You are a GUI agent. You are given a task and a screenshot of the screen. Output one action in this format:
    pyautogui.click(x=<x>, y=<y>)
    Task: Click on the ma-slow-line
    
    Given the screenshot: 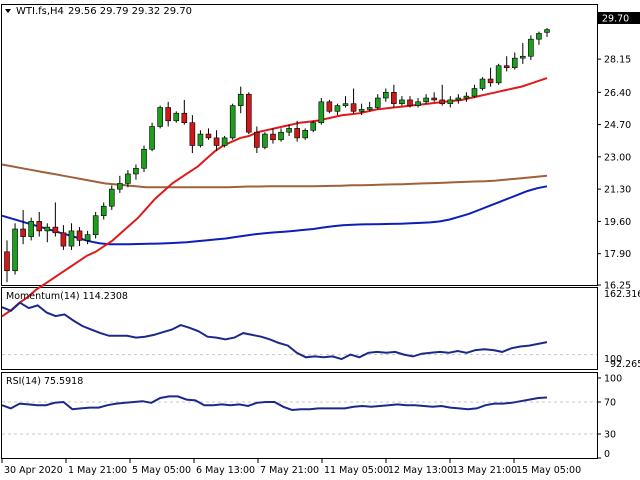 What is the action you would take?
    pyautogui.click(x=274, y=176)
    